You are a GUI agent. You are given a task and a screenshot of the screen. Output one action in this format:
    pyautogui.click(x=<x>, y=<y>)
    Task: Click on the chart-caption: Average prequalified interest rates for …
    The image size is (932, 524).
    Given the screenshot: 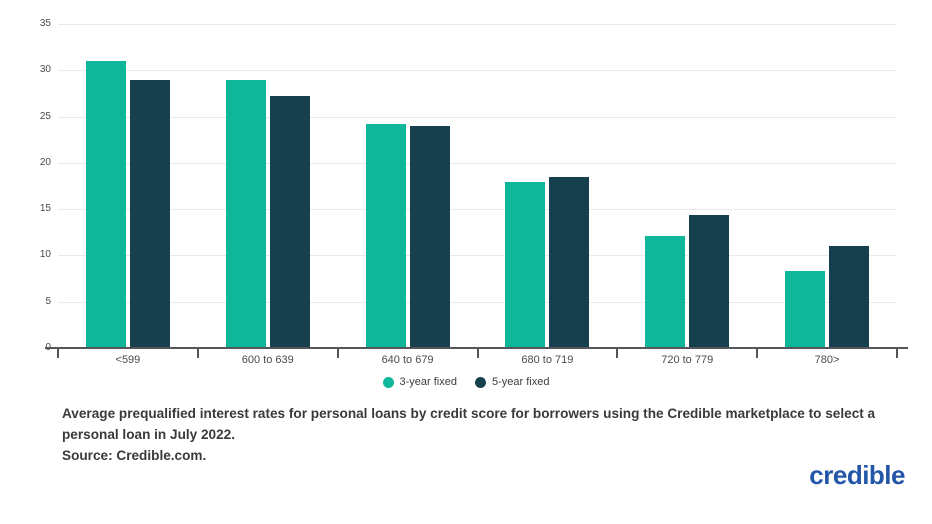 What is the action you would take?
    pyautogui.click(x=478, y=434)
    